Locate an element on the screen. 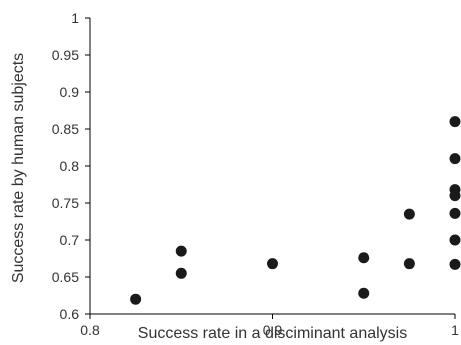  y-tick-label: 0.85 is located at coordinates (65, 129).